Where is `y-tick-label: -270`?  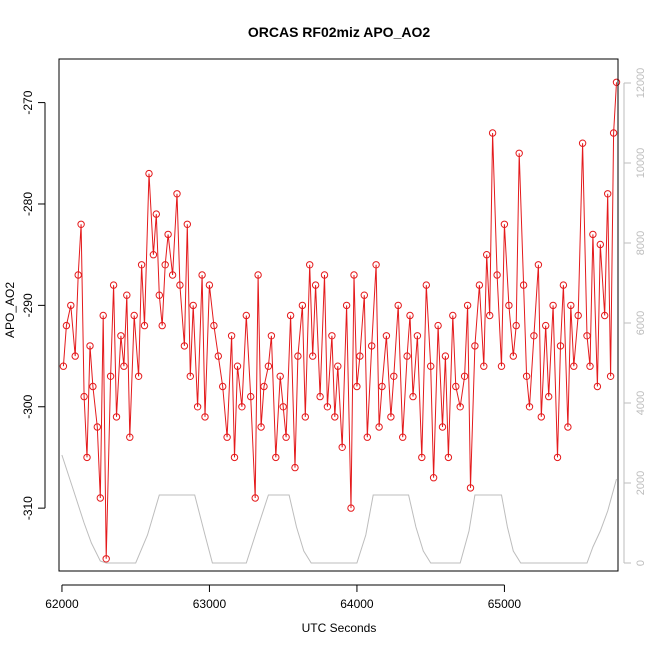 y-tick-label: -270 is located at coordinates (28, 102).